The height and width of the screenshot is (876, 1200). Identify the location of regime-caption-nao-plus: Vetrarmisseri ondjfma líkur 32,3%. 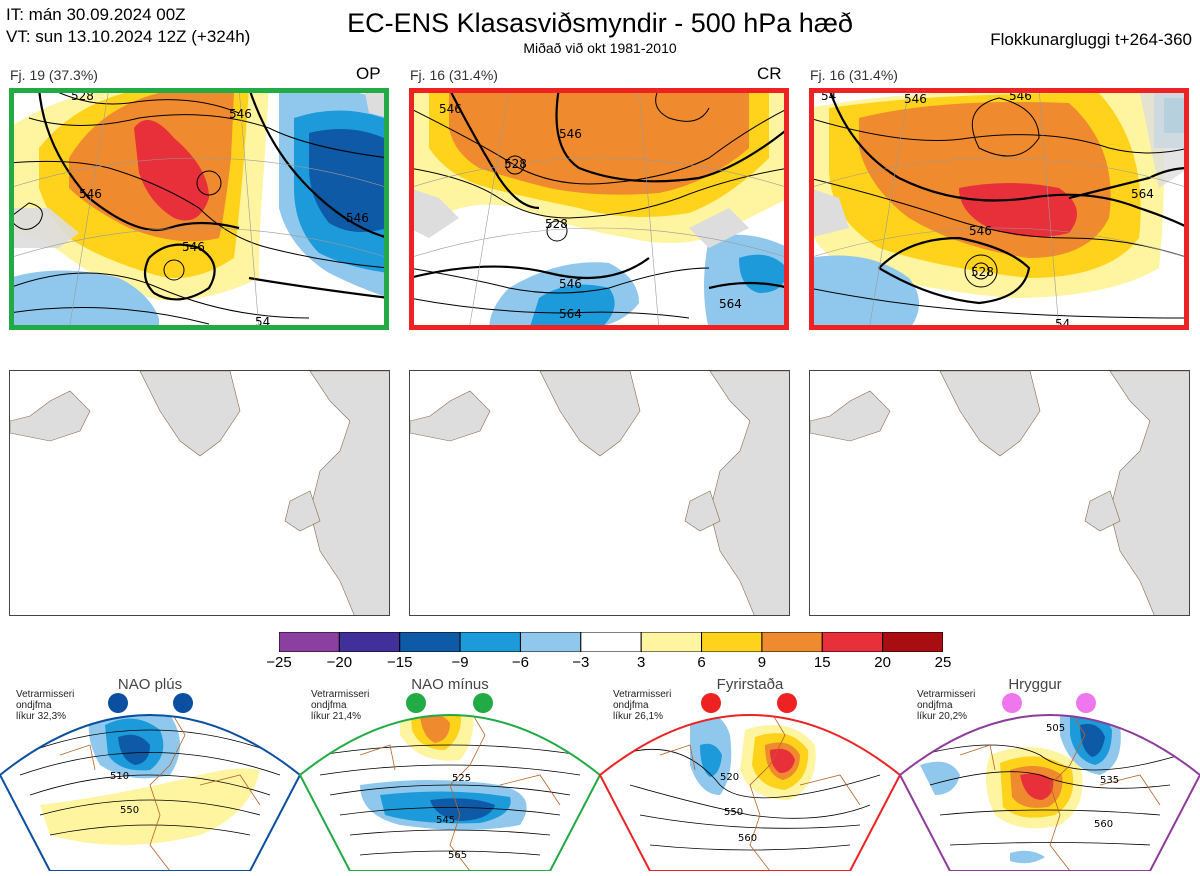
(45, 705).